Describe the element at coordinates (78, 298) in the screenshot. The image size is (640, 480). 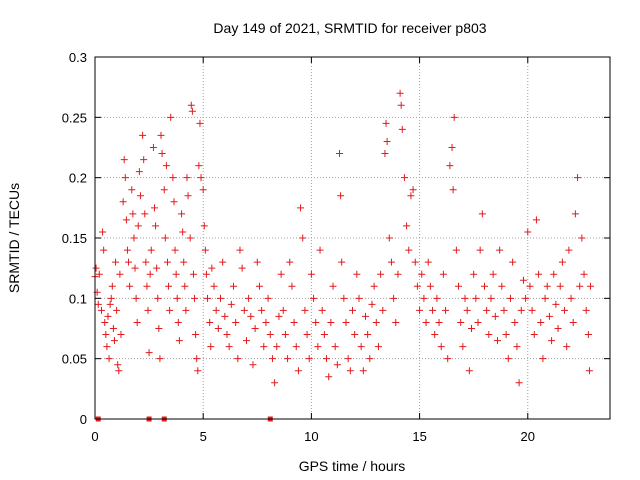
I see `y-tick-label: 0.1` at that location.